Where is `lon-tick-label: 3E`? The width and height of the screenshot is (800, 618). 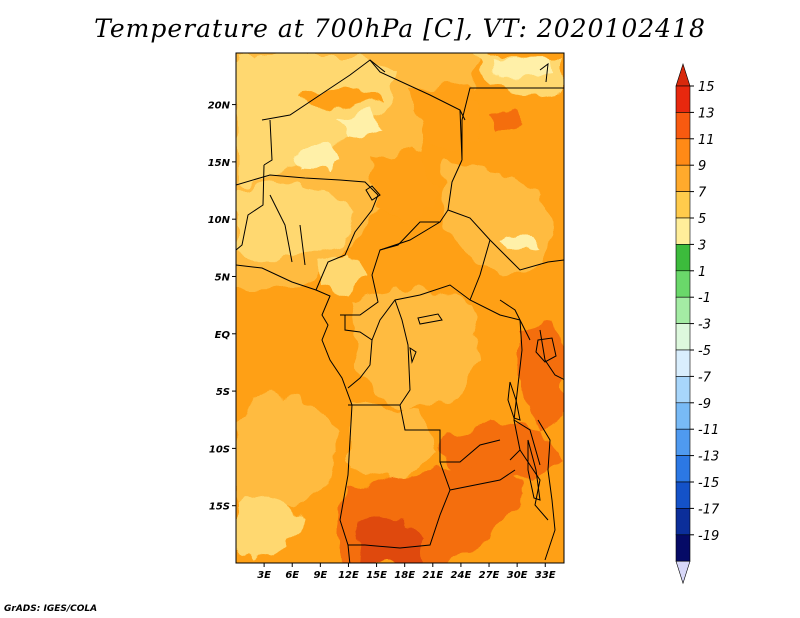
lon-tick-label: 3E is located at coordinates (264, 575).